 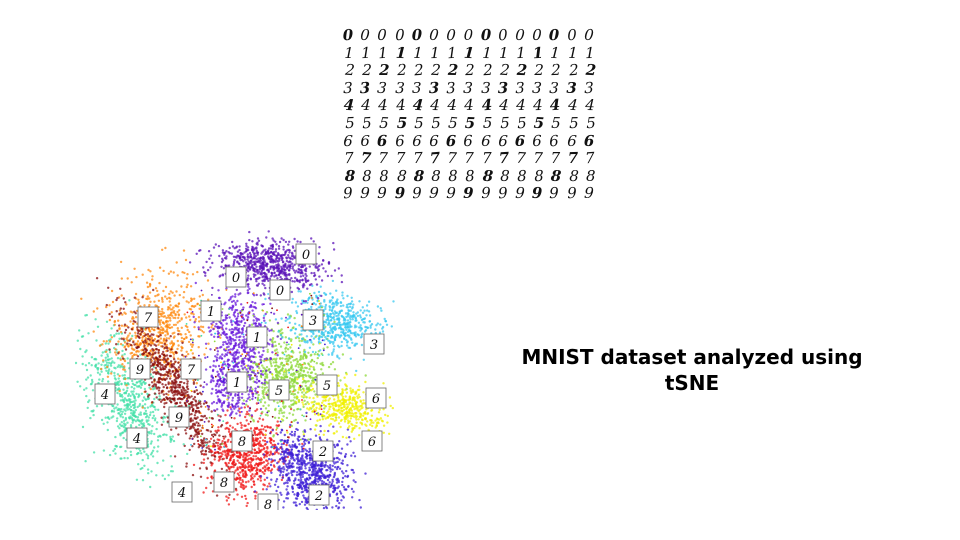 What do you see at coordinates (468, 88) in the screenshot?
I see `digit-sample-3-7: 3` at bounding box center [468, 88].